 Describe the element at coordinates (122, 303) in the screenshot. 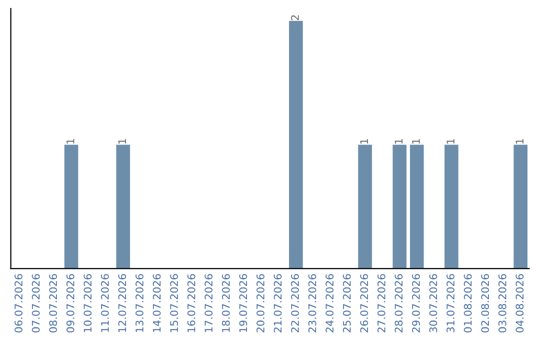

I see `x-tick-label: 12.07.2026` at that location.